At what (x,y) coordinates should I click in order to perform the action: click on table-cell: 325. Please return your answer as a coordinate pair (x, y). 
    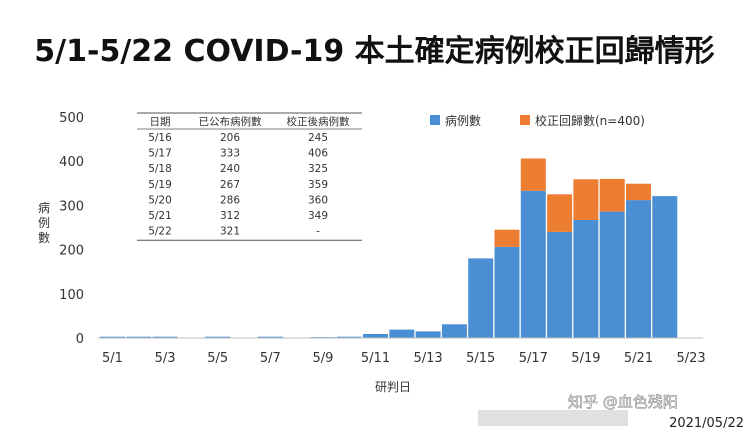
    Looking at the image, I should click on (318, 169).